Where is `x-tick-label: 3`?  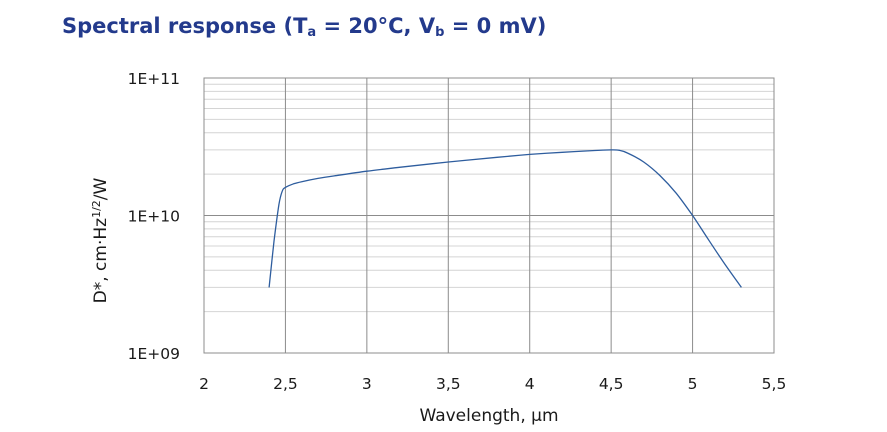
x-tick-label: 3 is located at coordinates (367, 384).